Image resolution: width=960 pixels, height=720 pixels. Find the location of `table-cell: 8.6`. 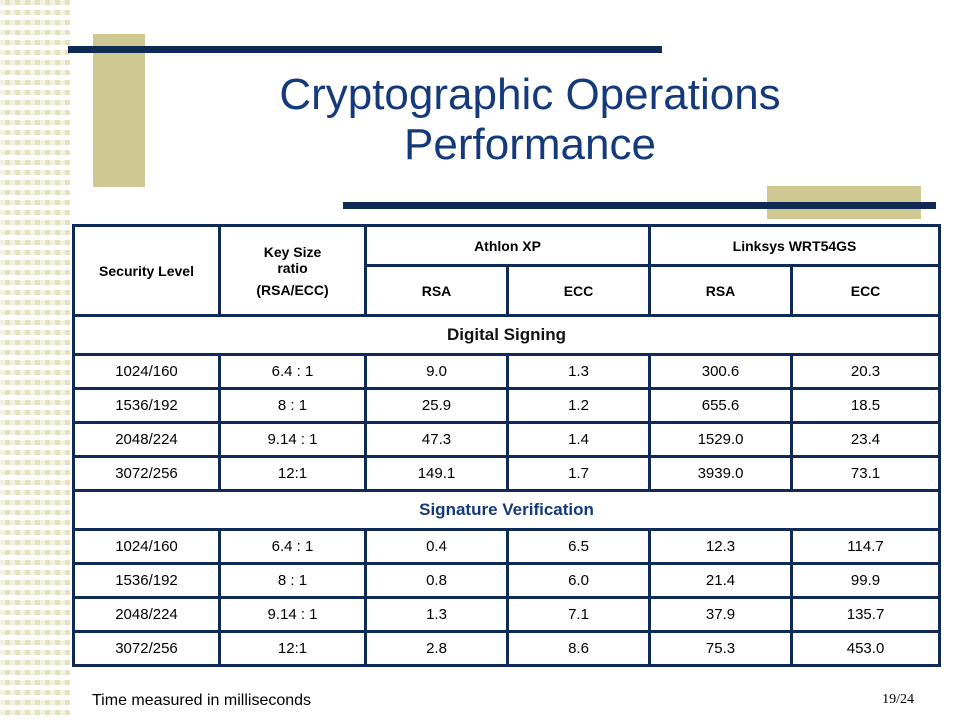

table-cell: 8.6 is located at coordinates (578, 648).